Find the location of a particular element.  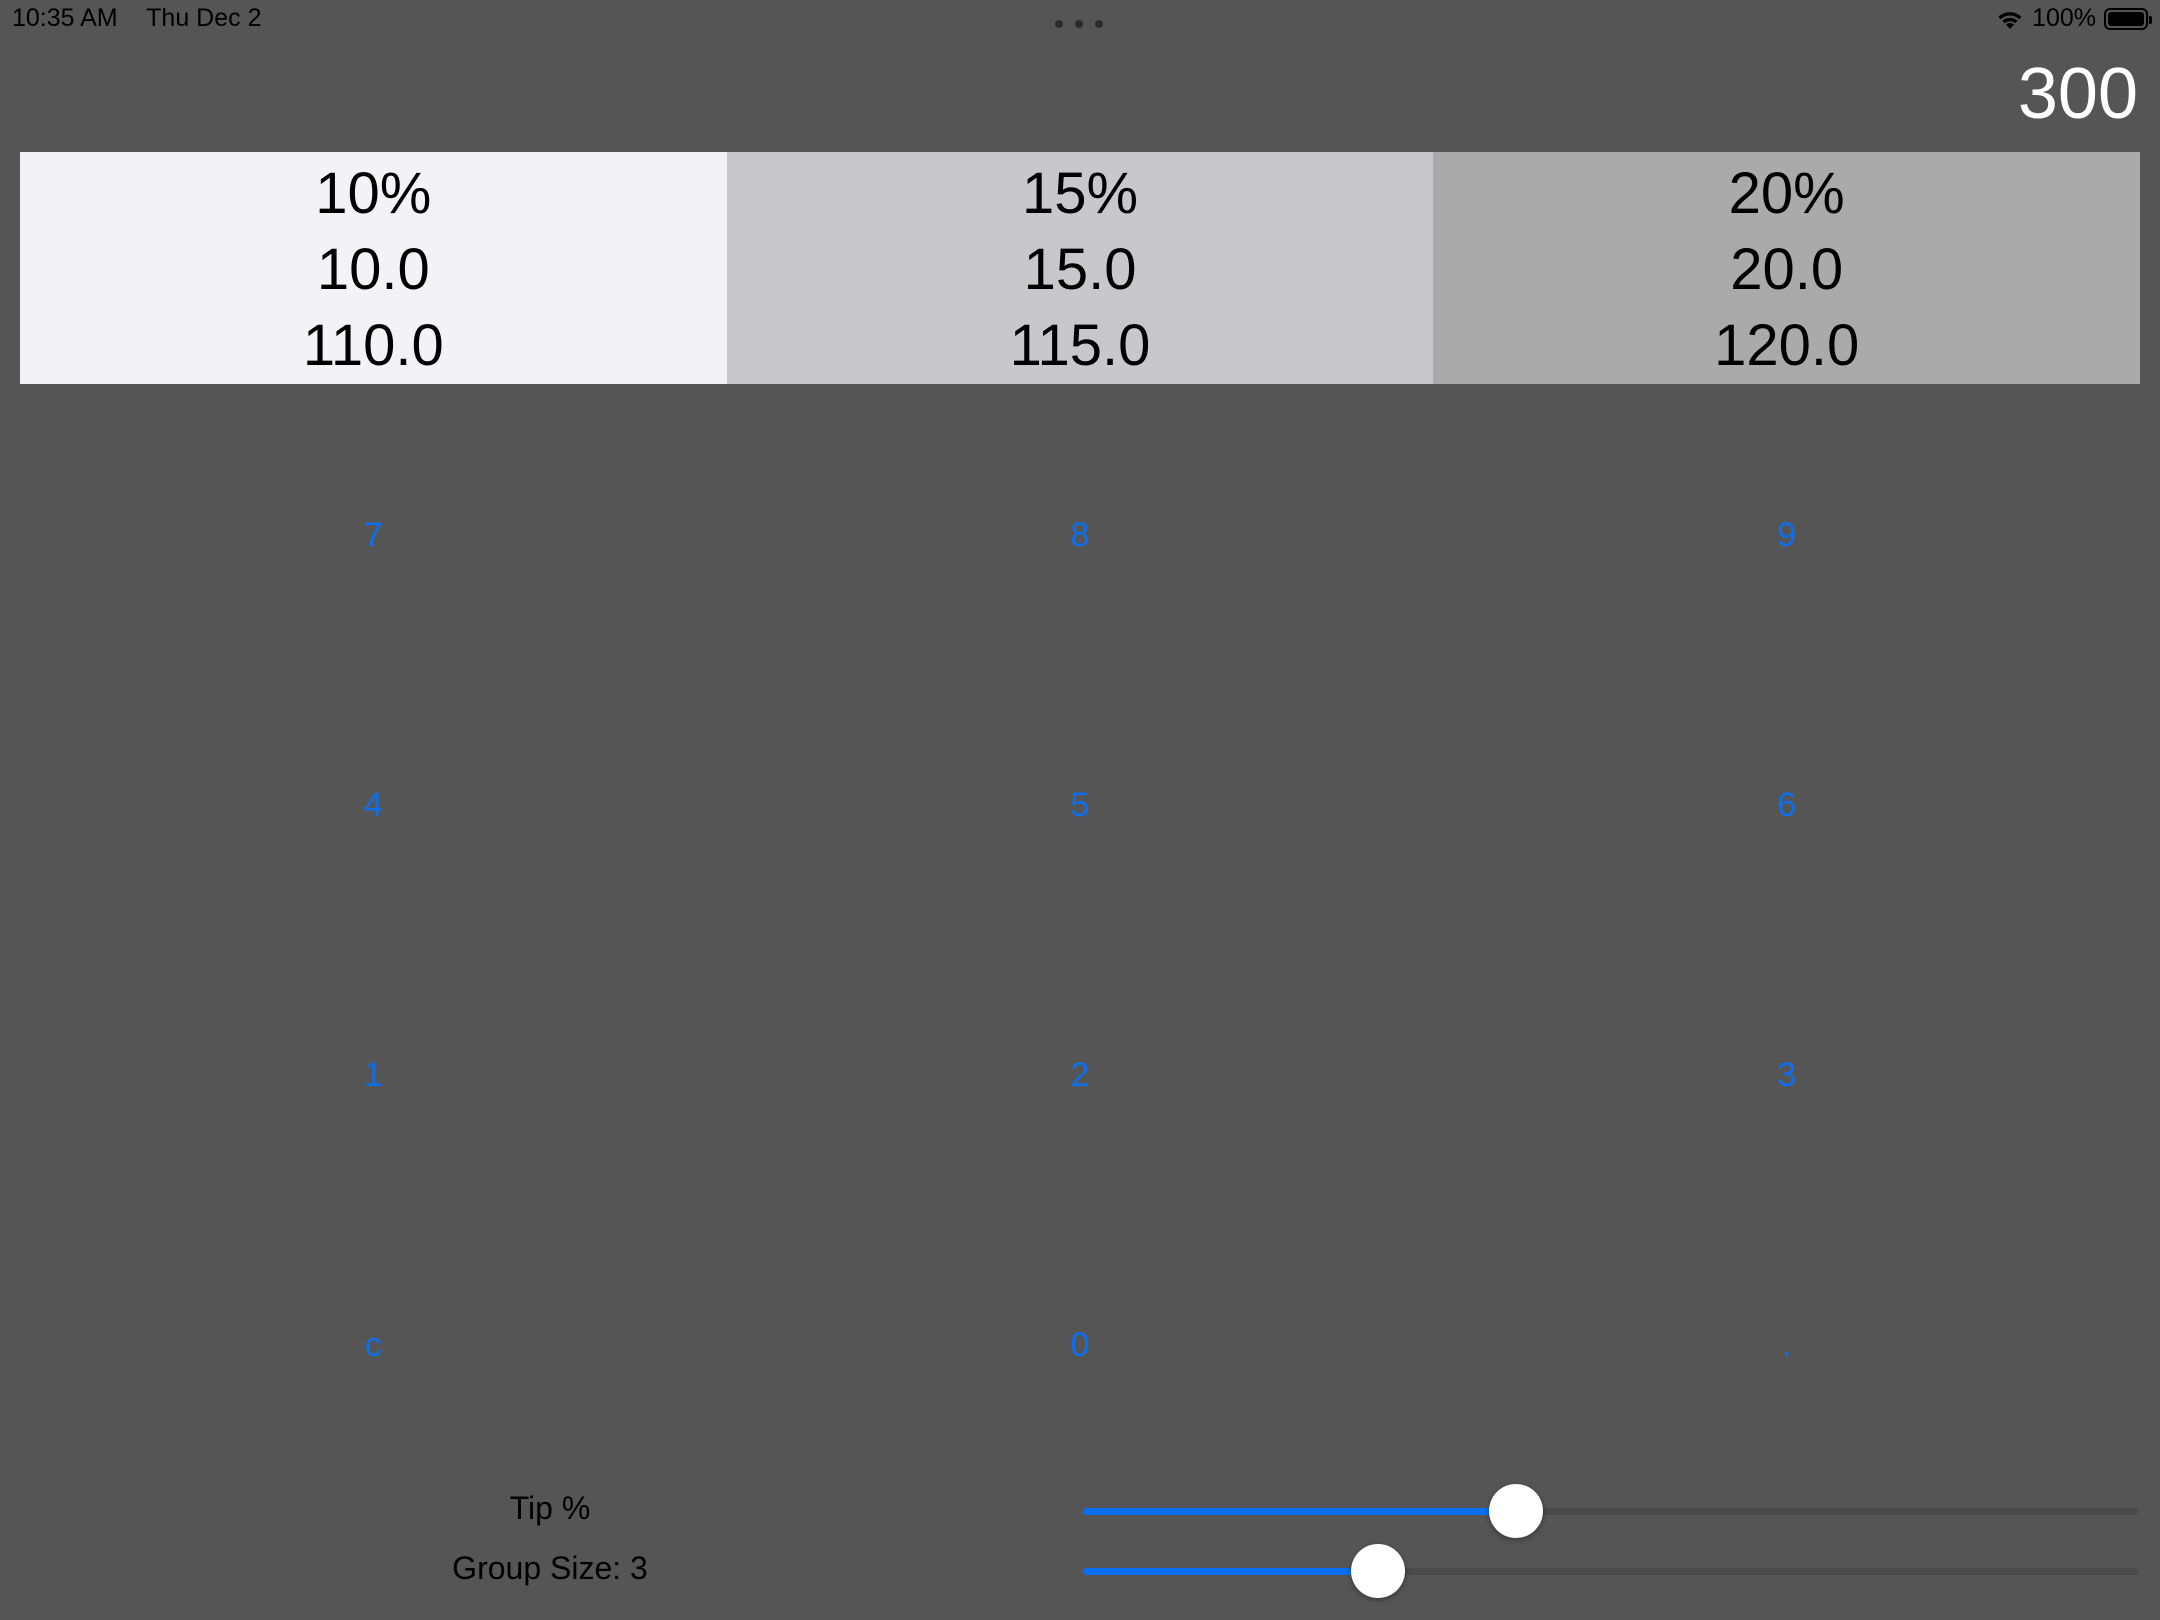

multitasking-dots-icon is located at coordinates (1079, 24).